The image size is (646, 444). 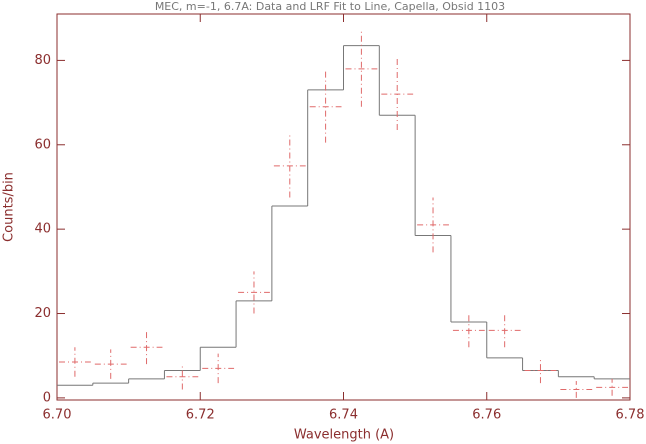 What do you see at coordinates (42, 60) in the screenshot?
I see `y-tick-label: 80` at bounding box center [42, 60].